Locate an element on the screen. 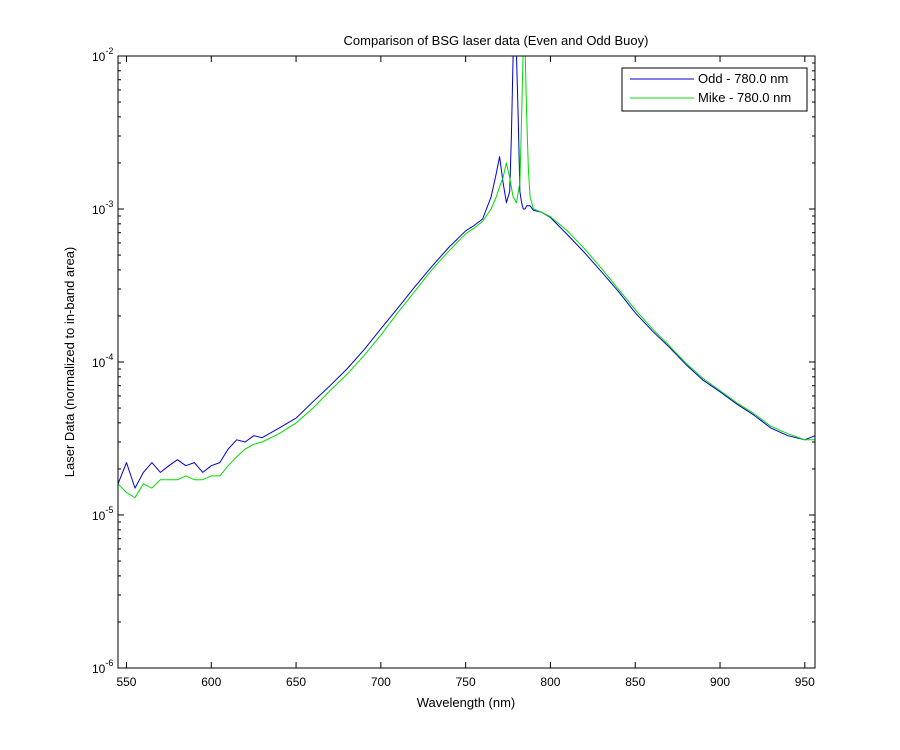  y-axis-label: Laser Data (normalized to in-band area) is located at coordinates (69, 362).